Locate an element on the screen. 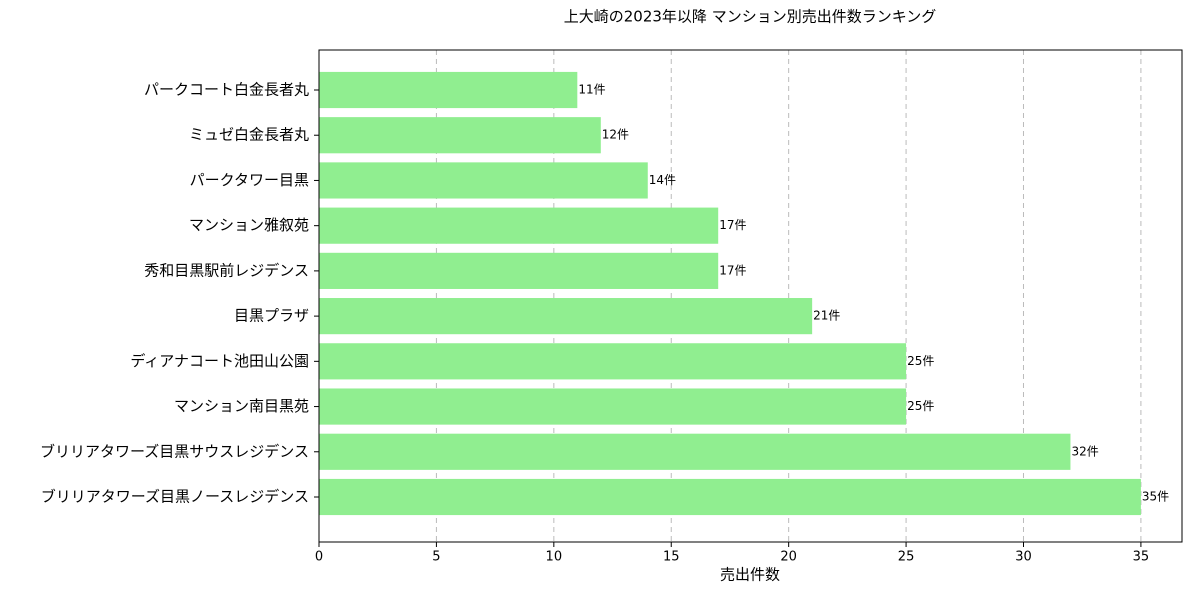  y-tick-label: 秀和目黒駅前レジデンス is located at coordinates (226, 270).